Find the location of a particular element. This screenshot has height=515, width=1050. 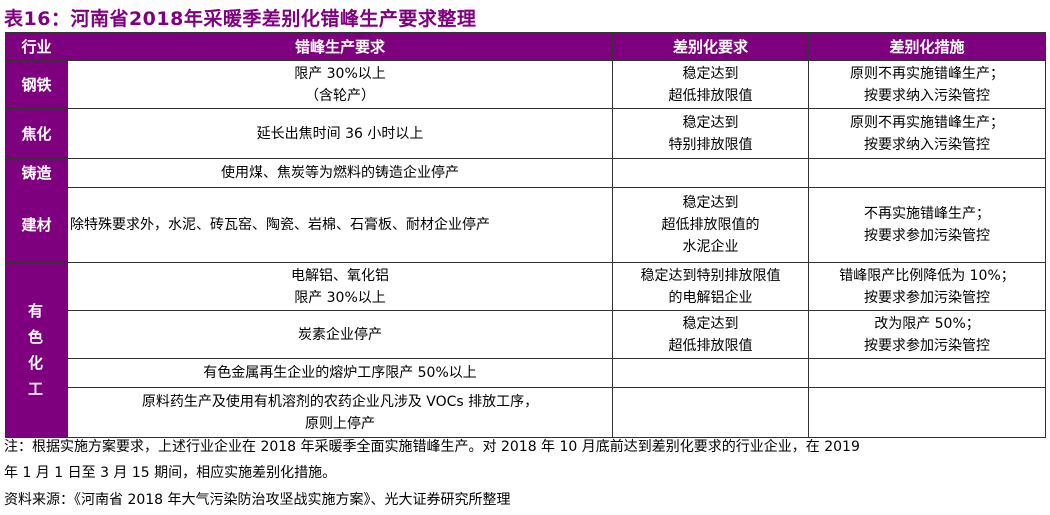

header-diff-measure: 差别化措施 is located at coordinates (927, 46).